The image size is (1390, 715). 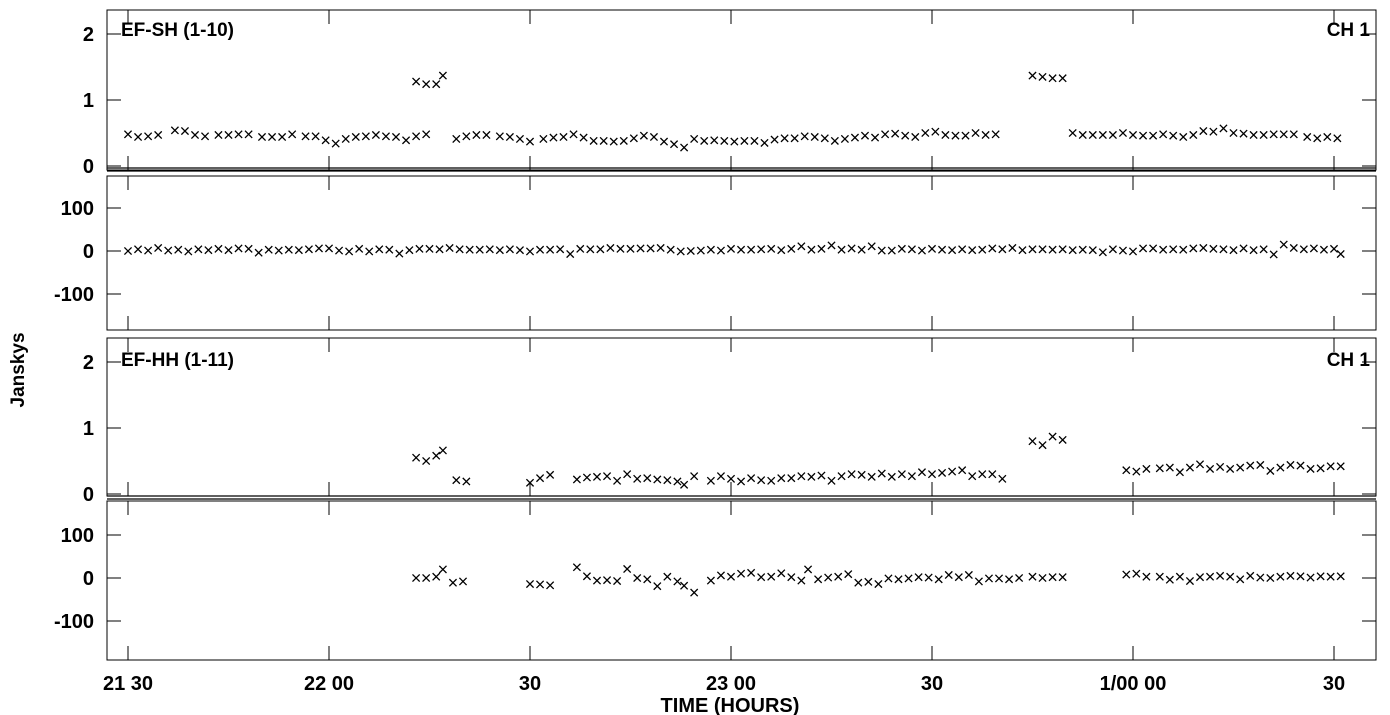 I want to click on baseline-label: EF-SH (1-10), so click(x=177, y=30).